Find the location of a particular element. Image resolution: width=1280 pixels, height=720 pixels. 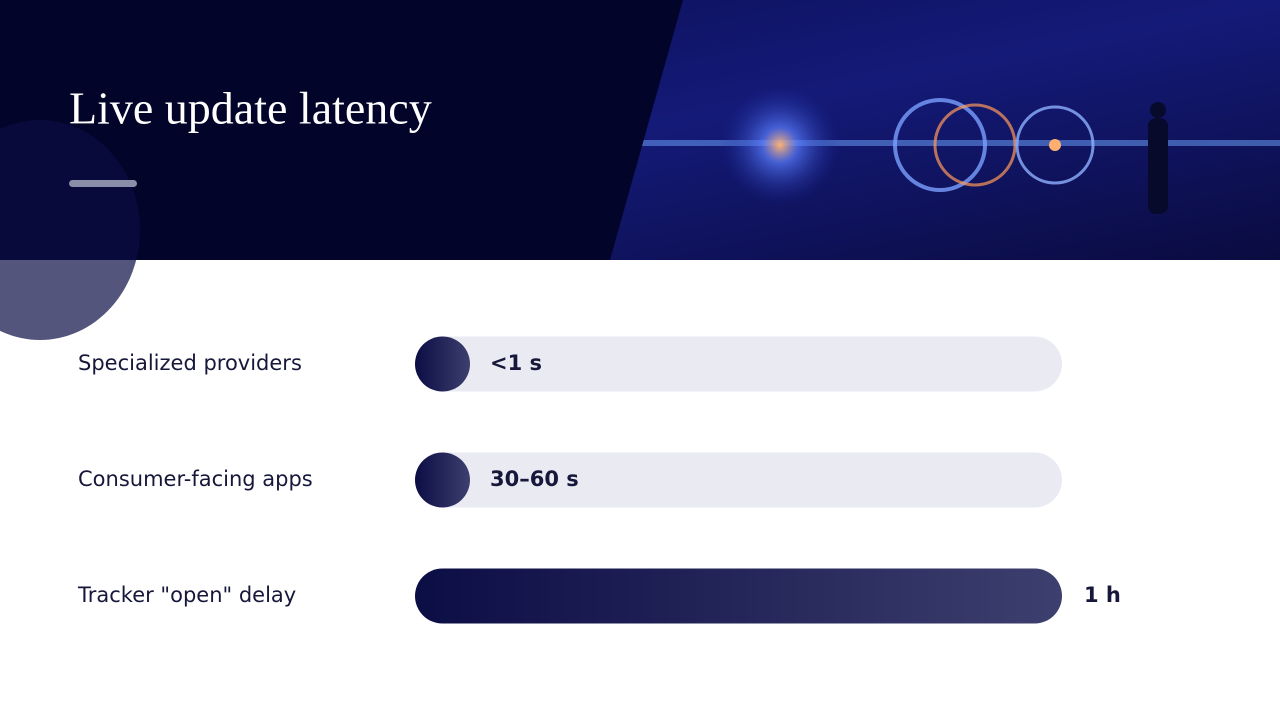

chart-title: Live update latency is located at coordinates (250, 108).